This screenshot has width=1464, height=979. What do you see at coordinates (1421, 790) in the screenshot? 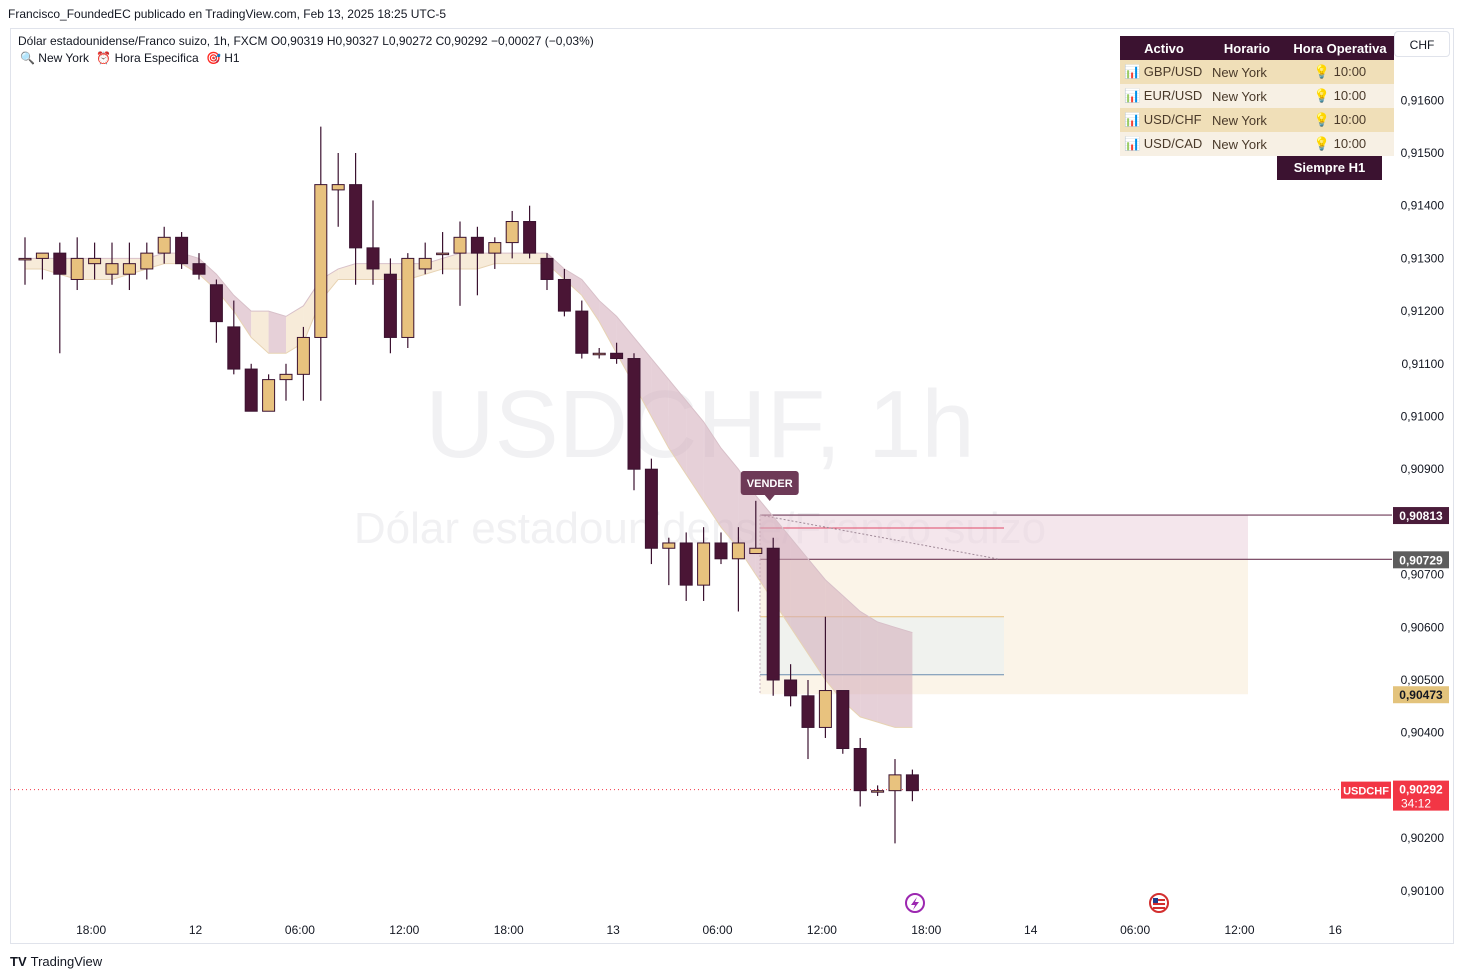
I see `price-tag-text: 0,90292` at bounding box center [1421, 790].